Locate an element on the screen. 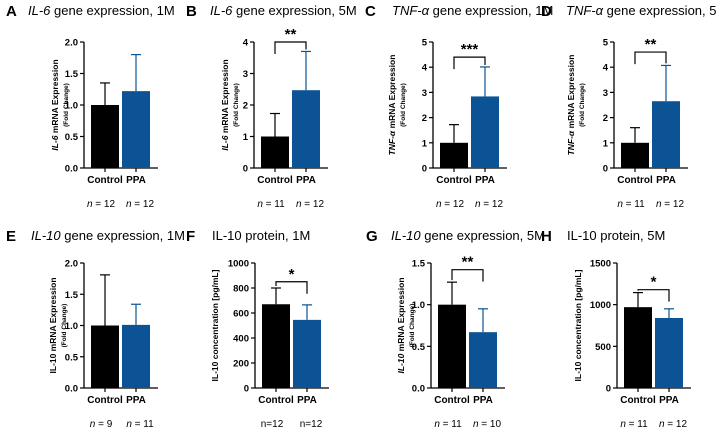 The width and height of the screenshot is (717, 430). significance-marker: *** is located at coordinates (470, 49).